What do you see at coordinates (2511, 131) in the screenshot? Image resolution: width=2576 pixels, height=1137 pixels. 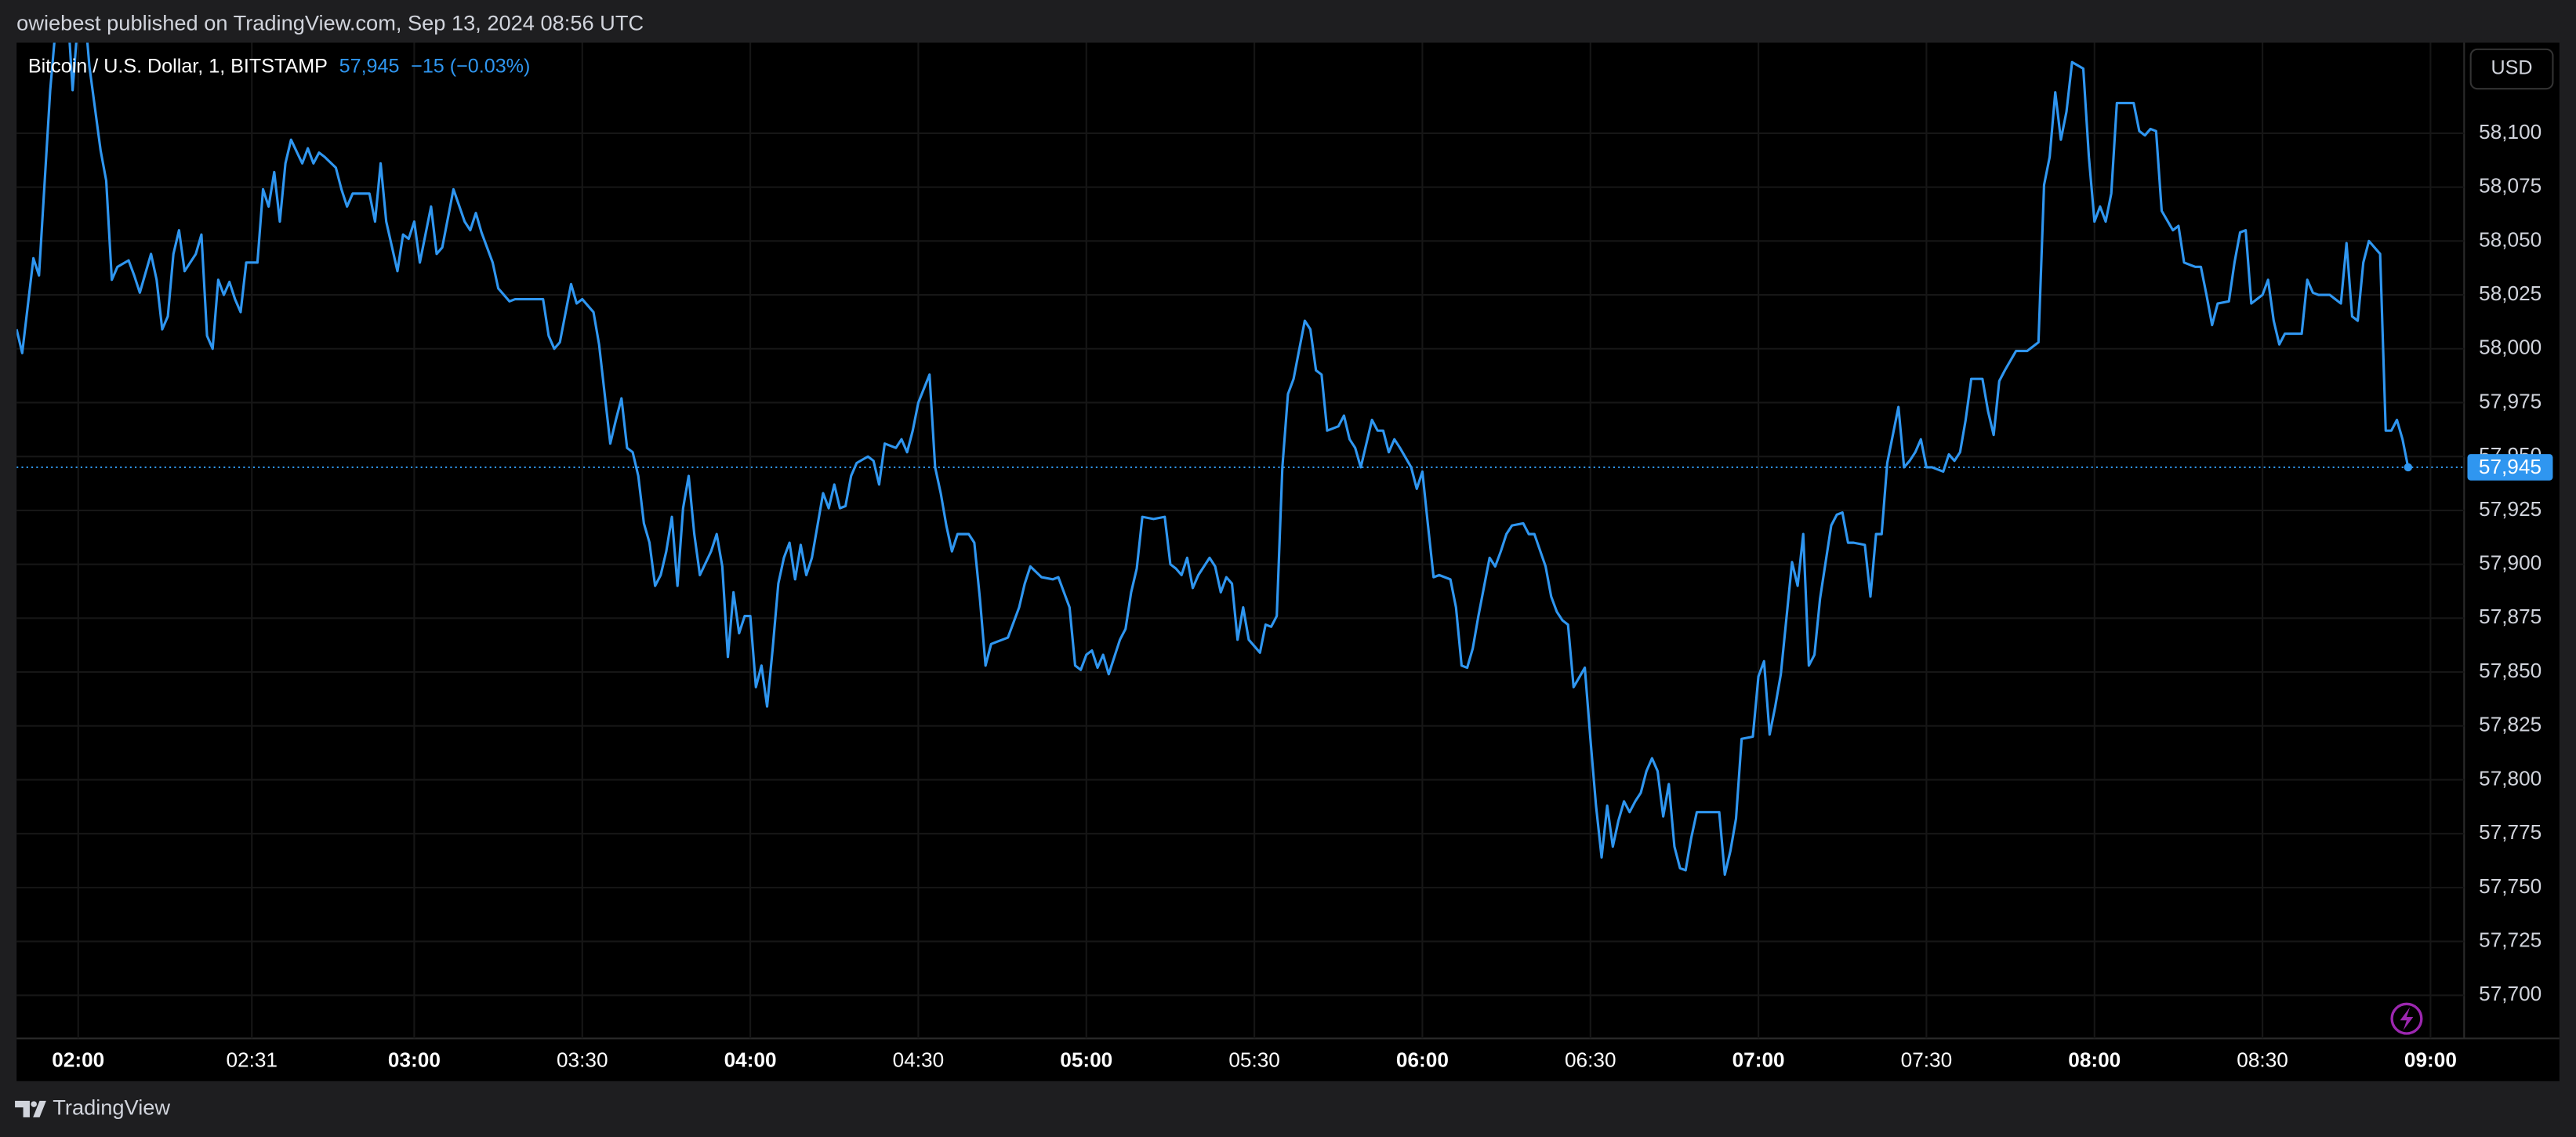 I see `y-tick-label: 58,100` at bounding box center [2511, 131].